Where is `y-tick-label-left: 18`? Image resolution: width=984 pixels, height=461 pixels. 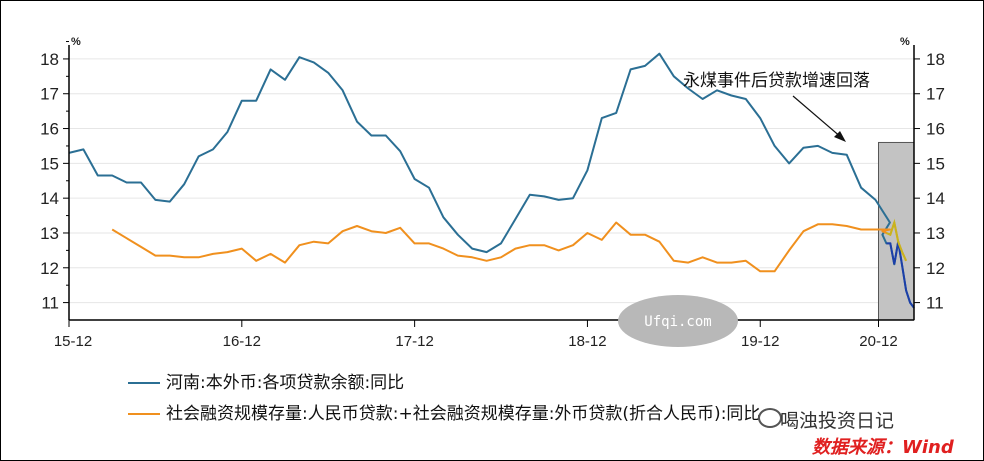
y-tick-label-left: 18 is located at coordinates (49, 59).